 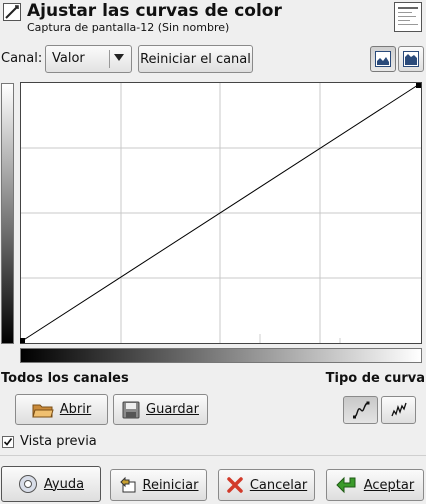 What do you see at coordinates (160, 409) in the screenshot?
I see `save-button: Guardar` at bounding box center [160, 409].